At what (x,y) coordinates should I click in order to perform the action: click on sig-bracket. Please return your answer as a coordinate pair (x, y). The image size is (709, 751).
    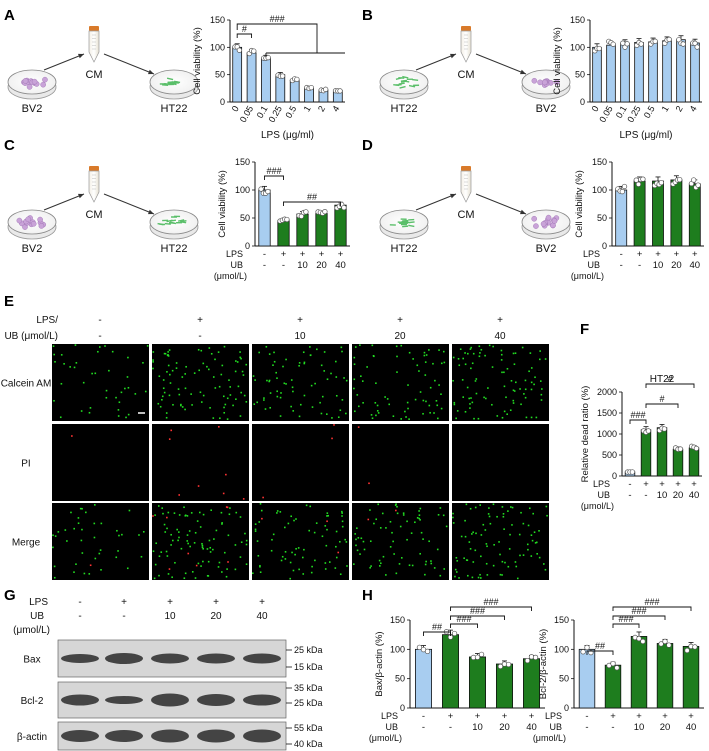
    Looking at the image, I should click on (670, 385).